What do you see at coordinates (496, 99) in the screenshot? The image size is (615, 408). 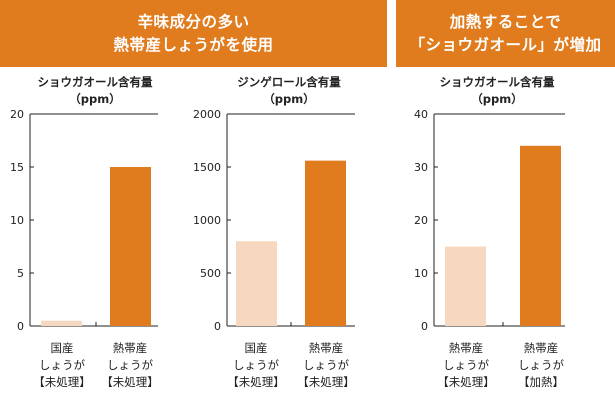 I see `chart3-unit: （ppm）` at bounding box center [496, 99].